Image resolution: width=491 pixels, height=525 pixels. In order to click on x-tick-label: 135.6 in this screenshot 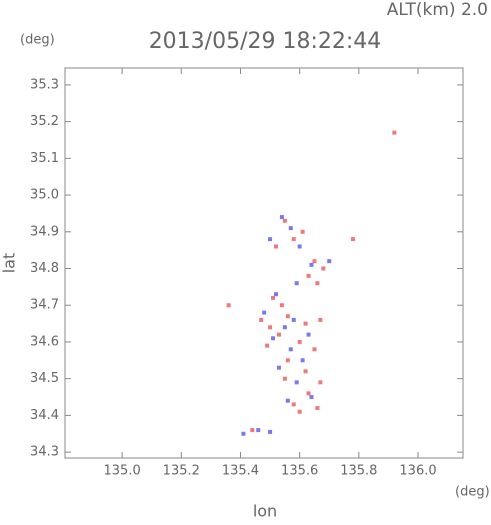, I will do `click(299, 471)`.